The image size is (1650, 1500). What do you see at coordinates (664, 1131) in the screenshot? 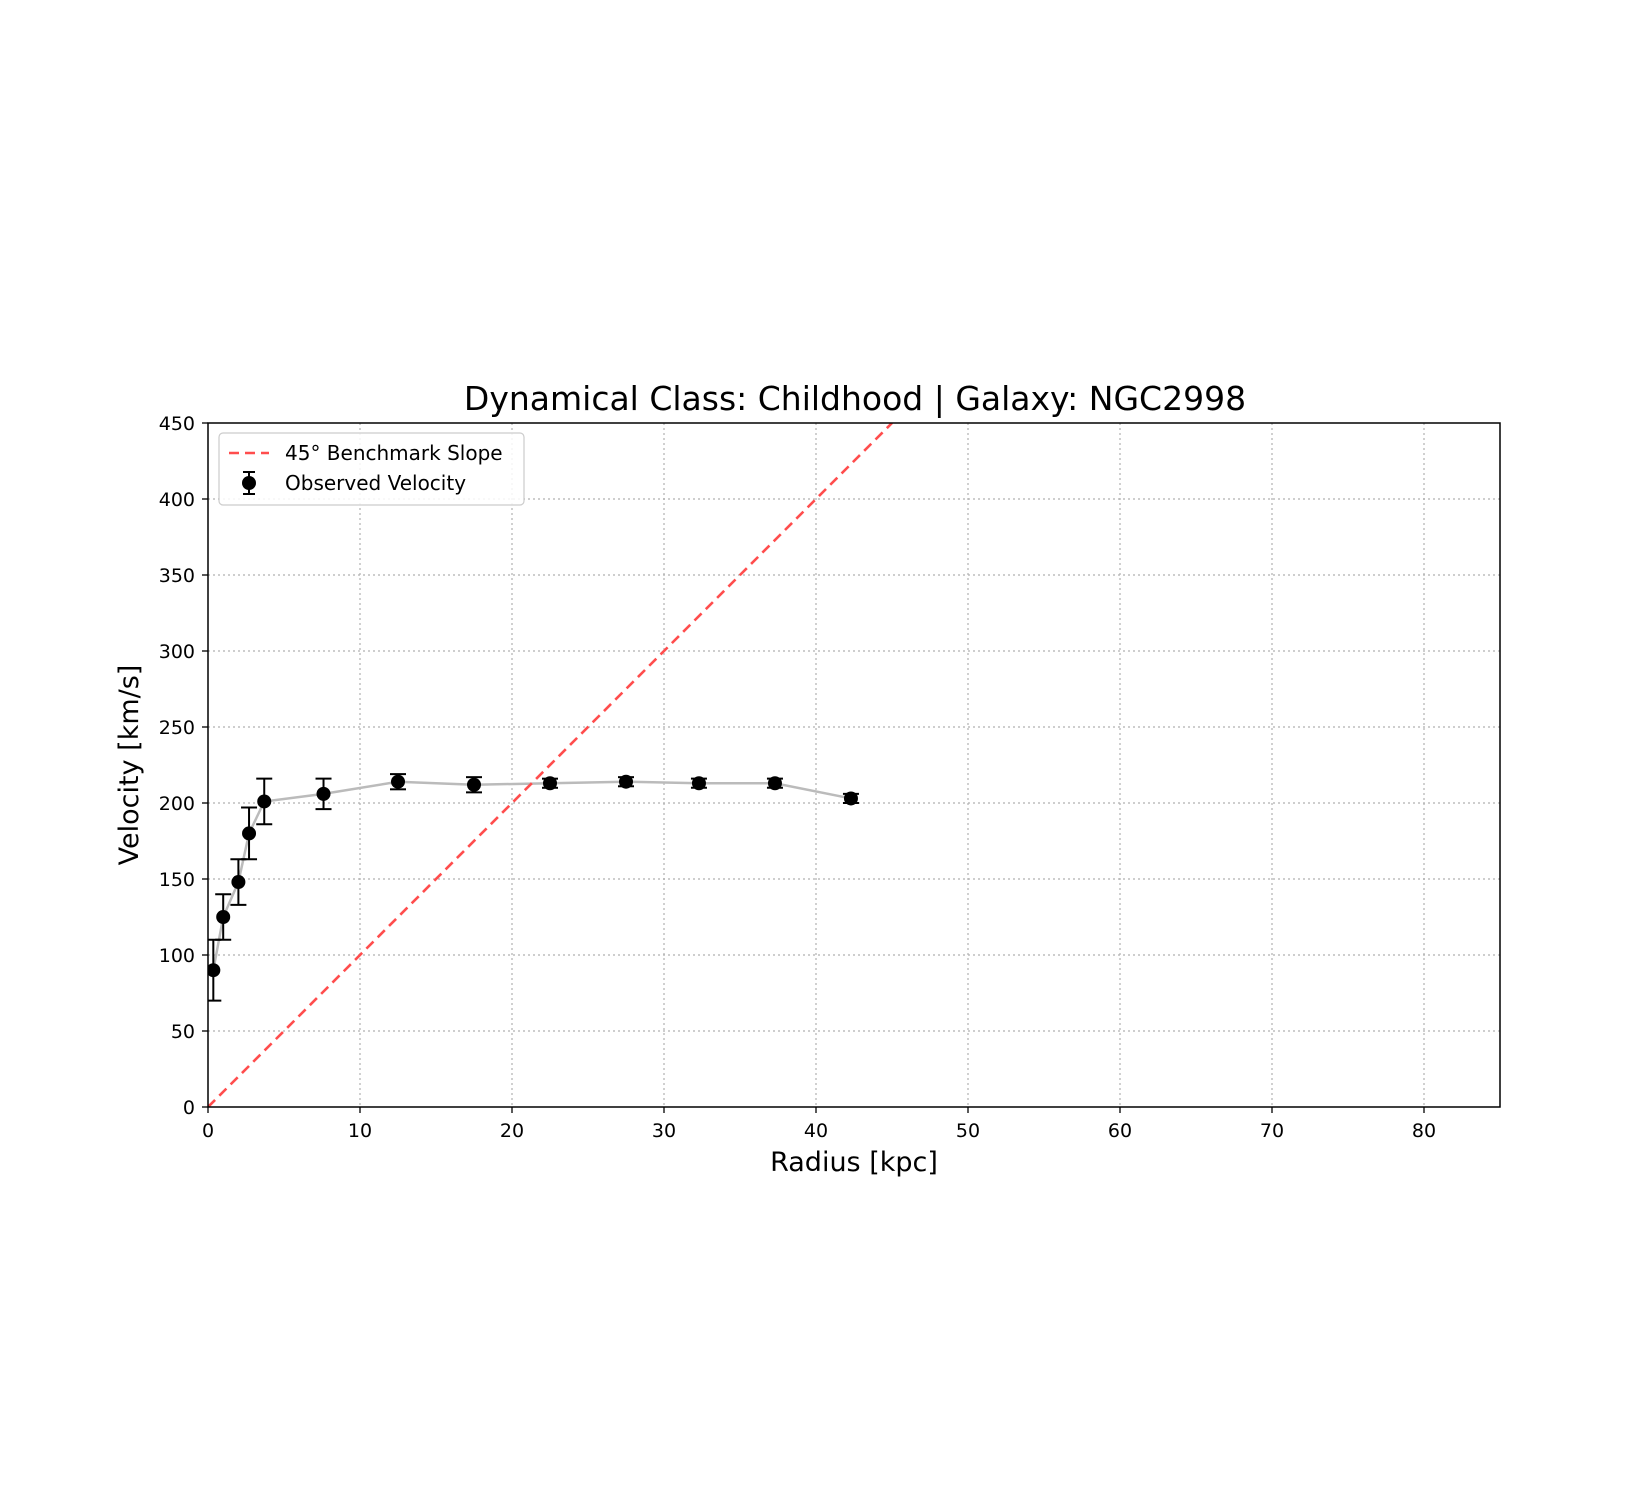
I see `x-tick-label: 30` at bounding box center [664, 1131].